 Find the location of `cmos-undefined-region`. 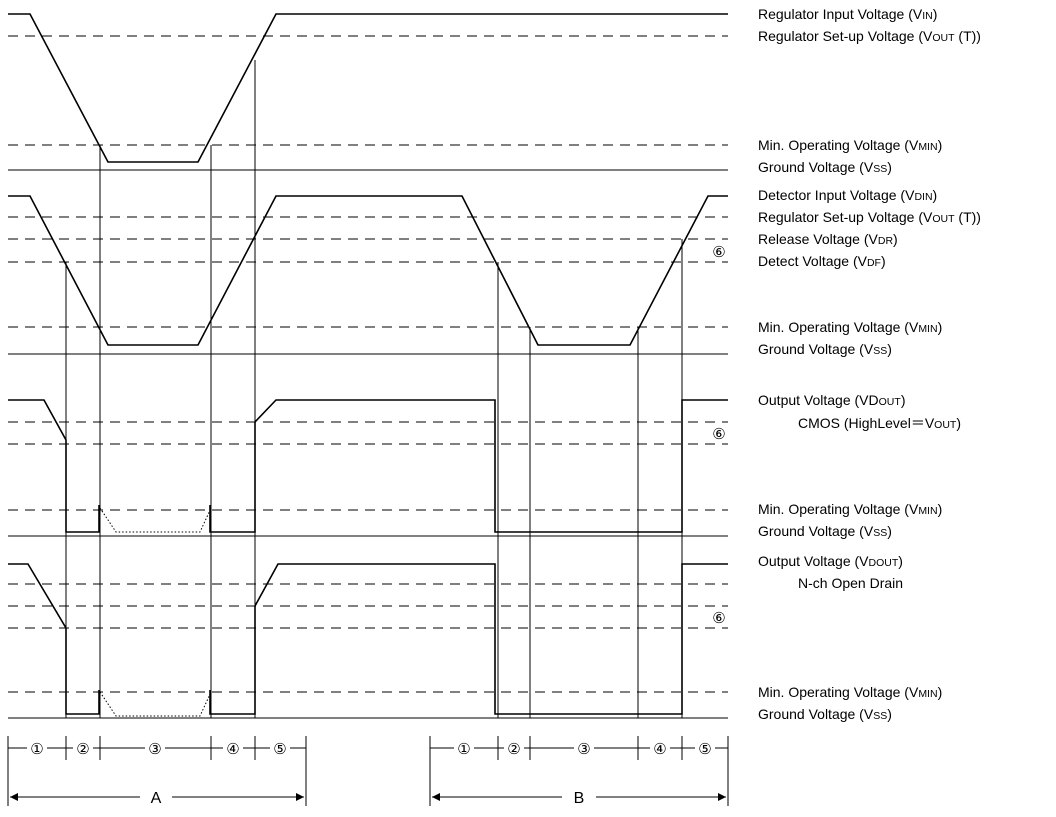

cmos-undefined-region is located at coordinates (155, 520).